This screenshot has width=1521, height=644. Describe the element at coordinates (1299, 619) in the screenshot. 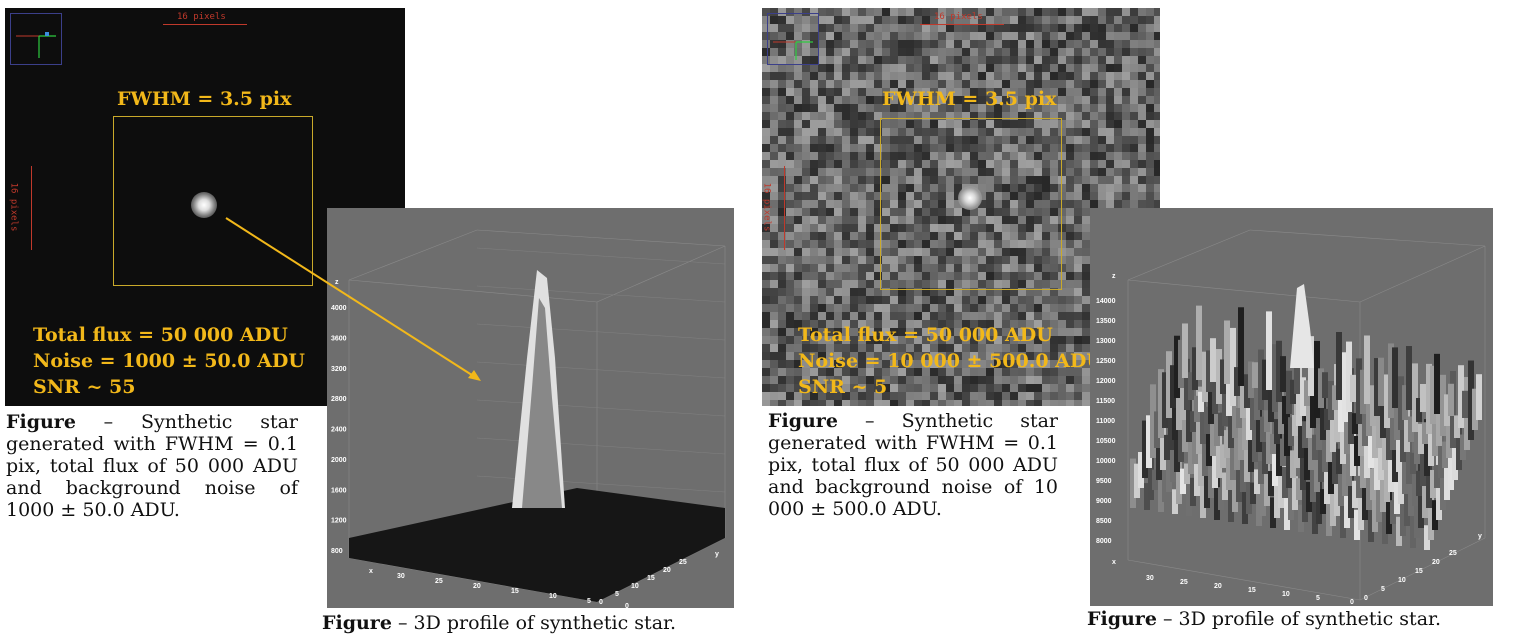

I see `caption-body: – 3D profile of synthetic star.` at that location.